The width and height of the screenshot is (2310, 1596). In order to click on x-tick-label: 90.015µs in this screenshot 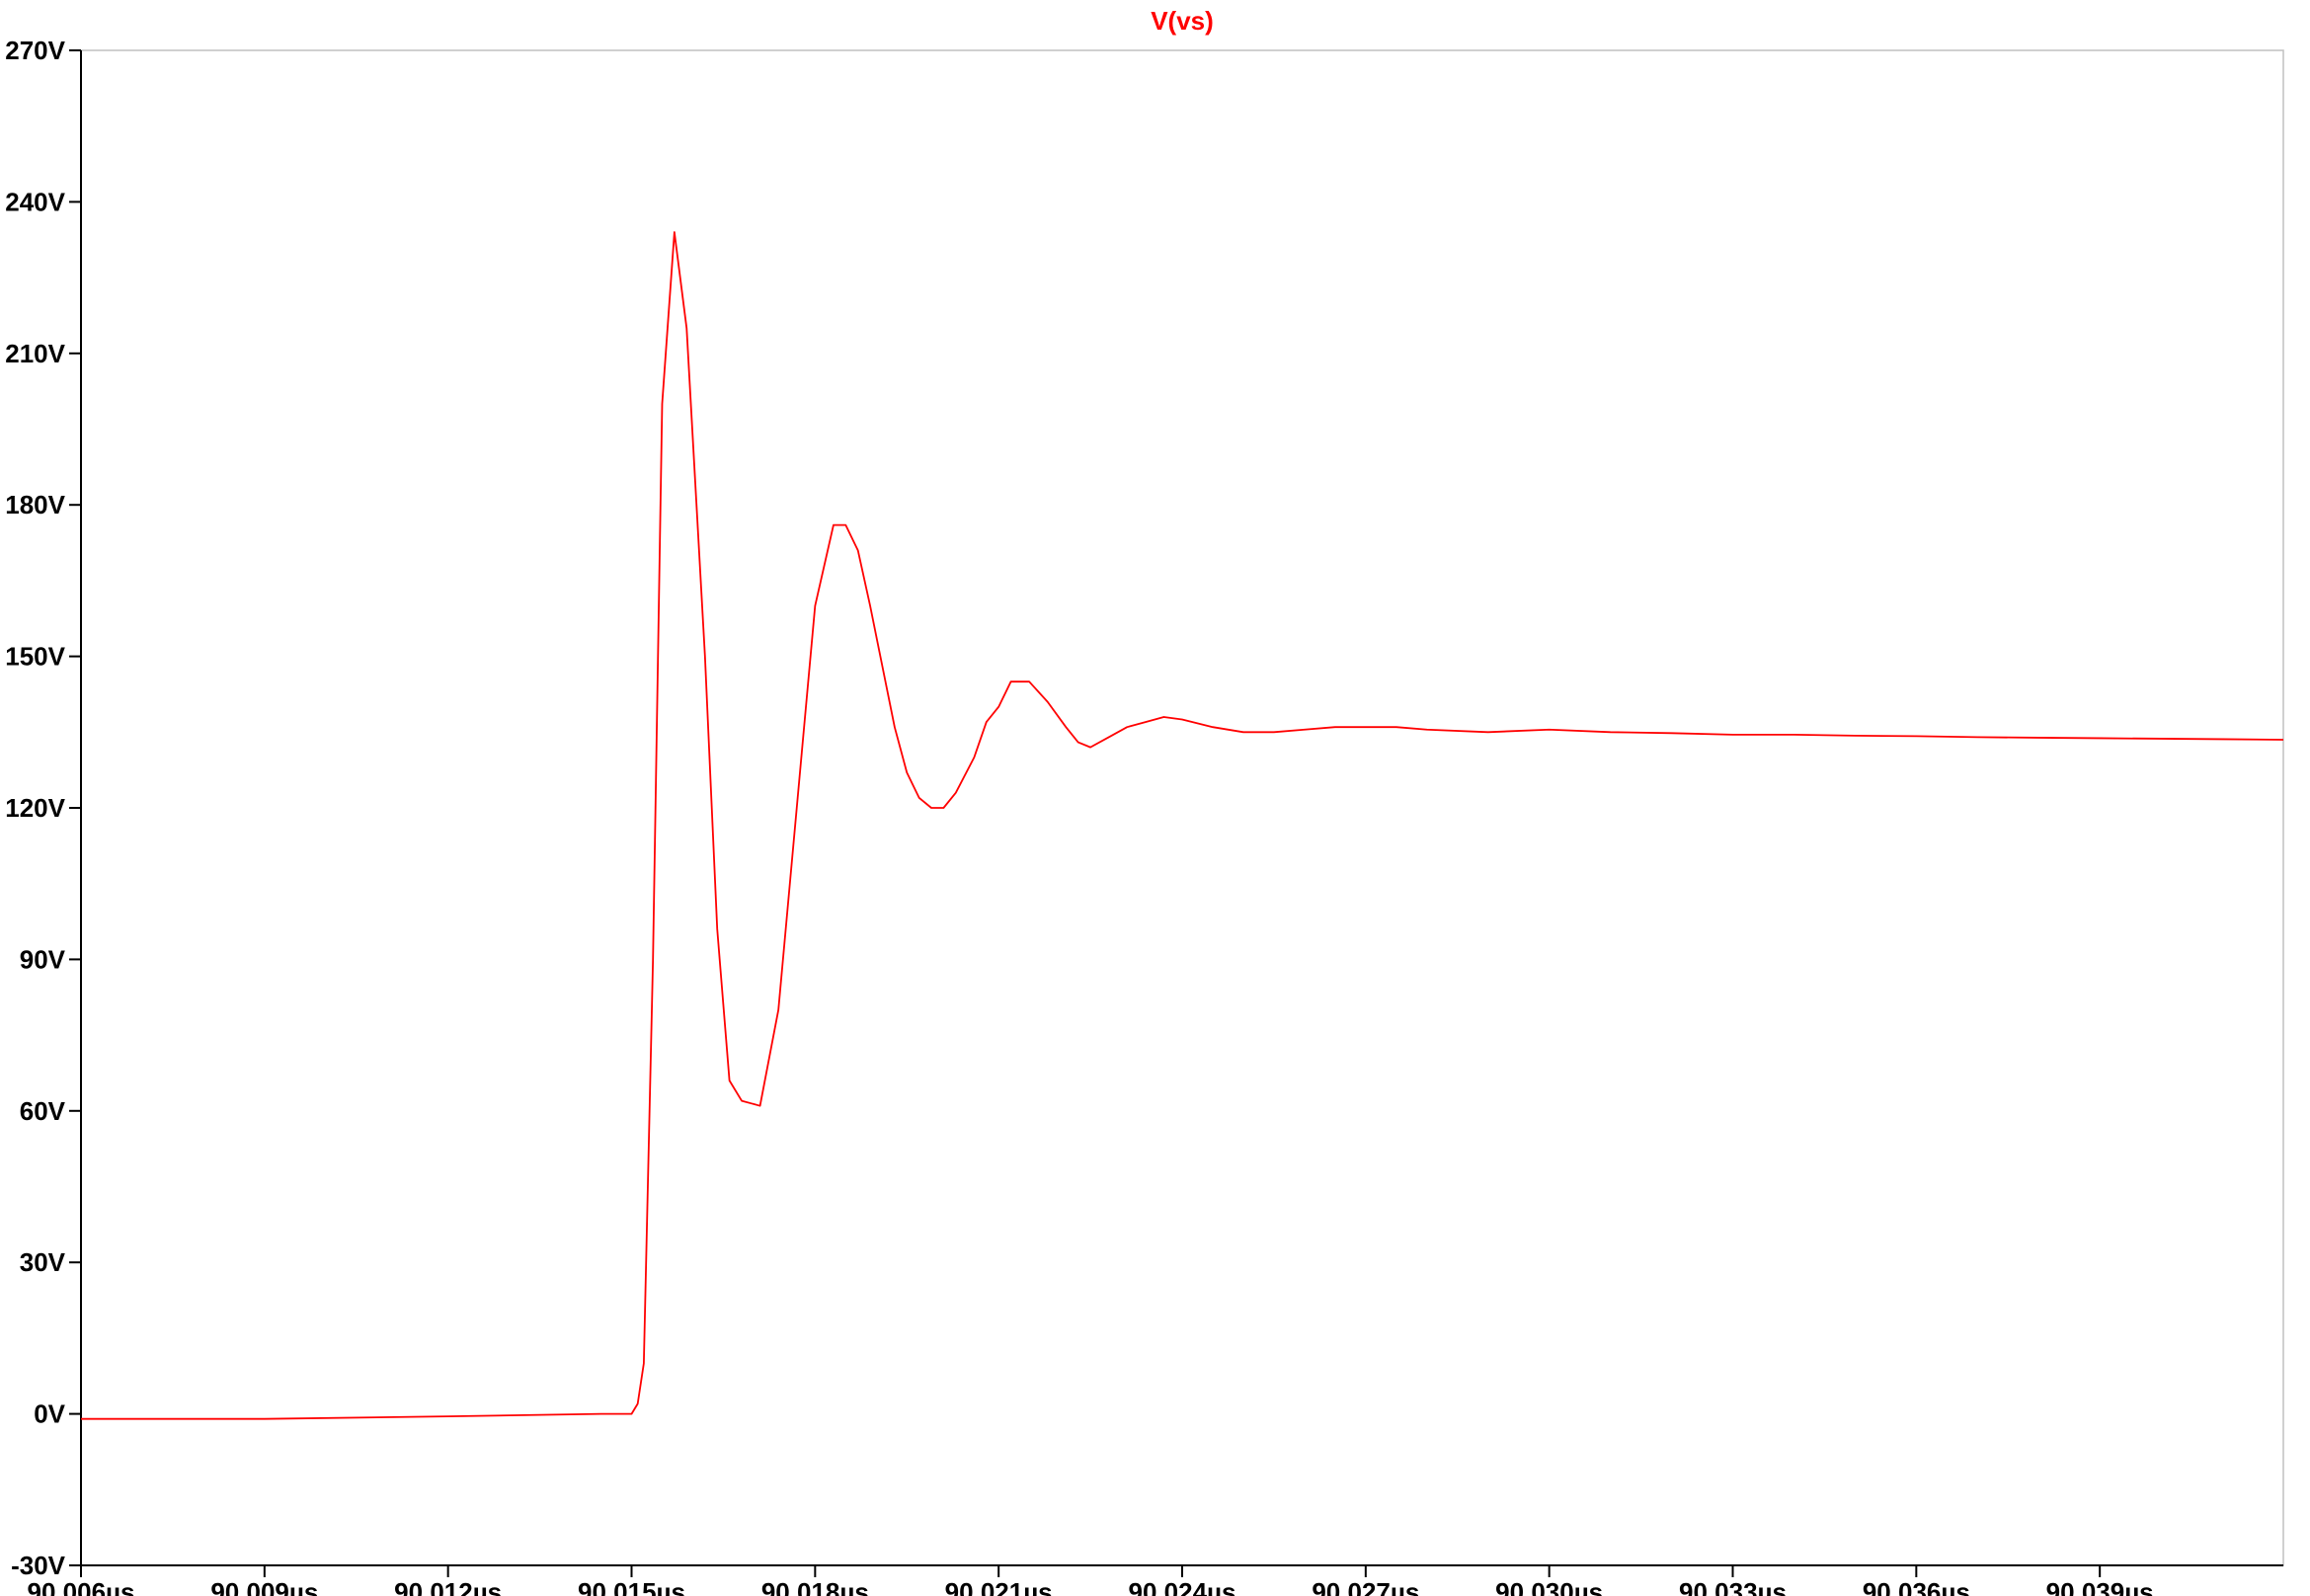, I will do `click(632, 1586)`.